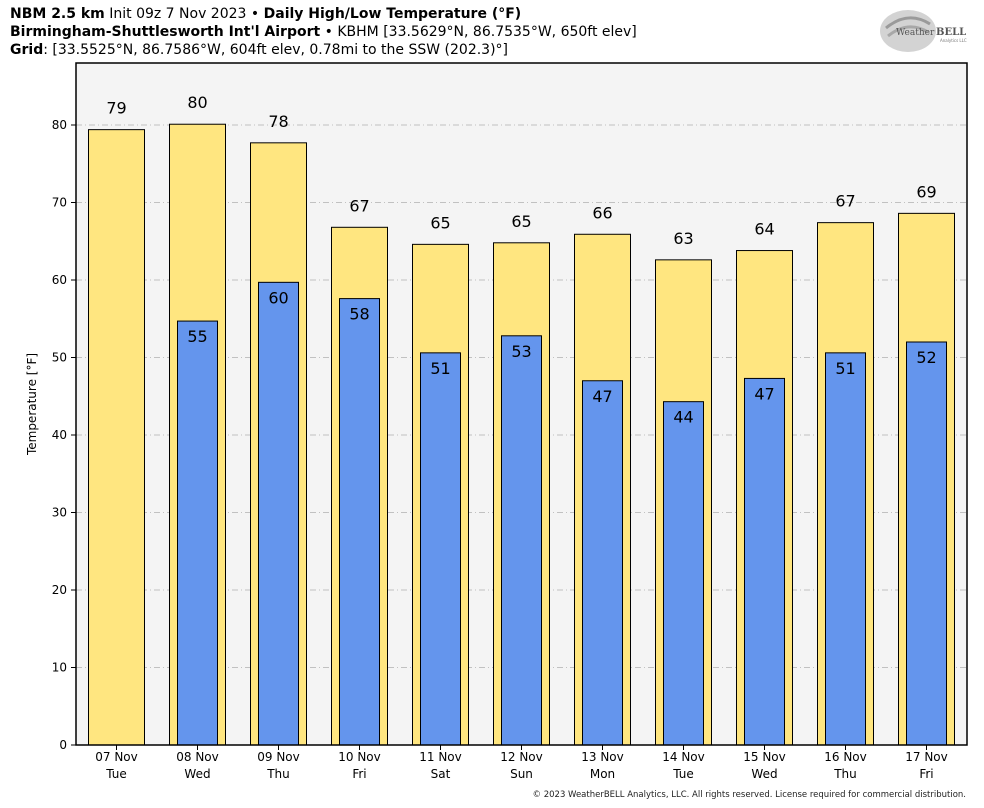  What do you see at coordinates (57, 14) in the screenshot?
I see `model-name: NBM 2.5 km` at bounding box center [57, 14].